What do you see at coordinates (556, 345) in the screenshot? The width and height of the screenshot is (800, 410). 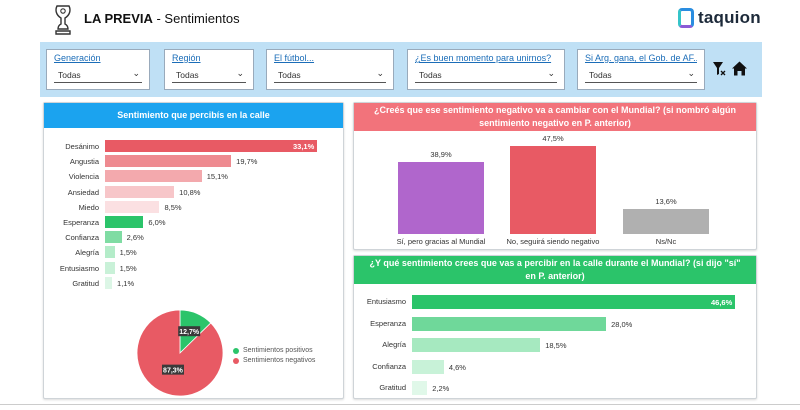 I see `bar-value-label: 18,5%` at bounding box center [556, 345].